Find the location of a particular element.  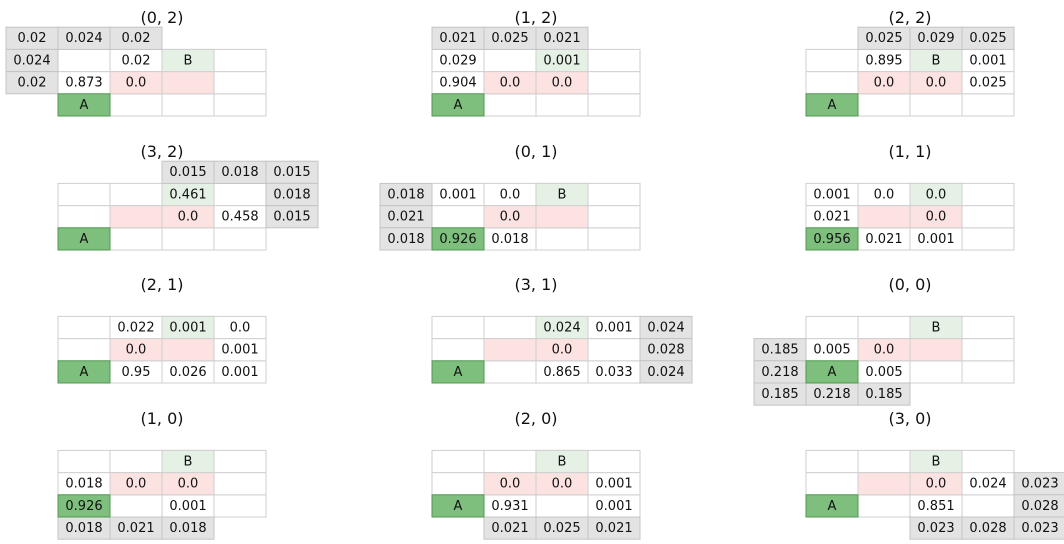

probability-value: 0.026 is located at coordinates (187, 372).